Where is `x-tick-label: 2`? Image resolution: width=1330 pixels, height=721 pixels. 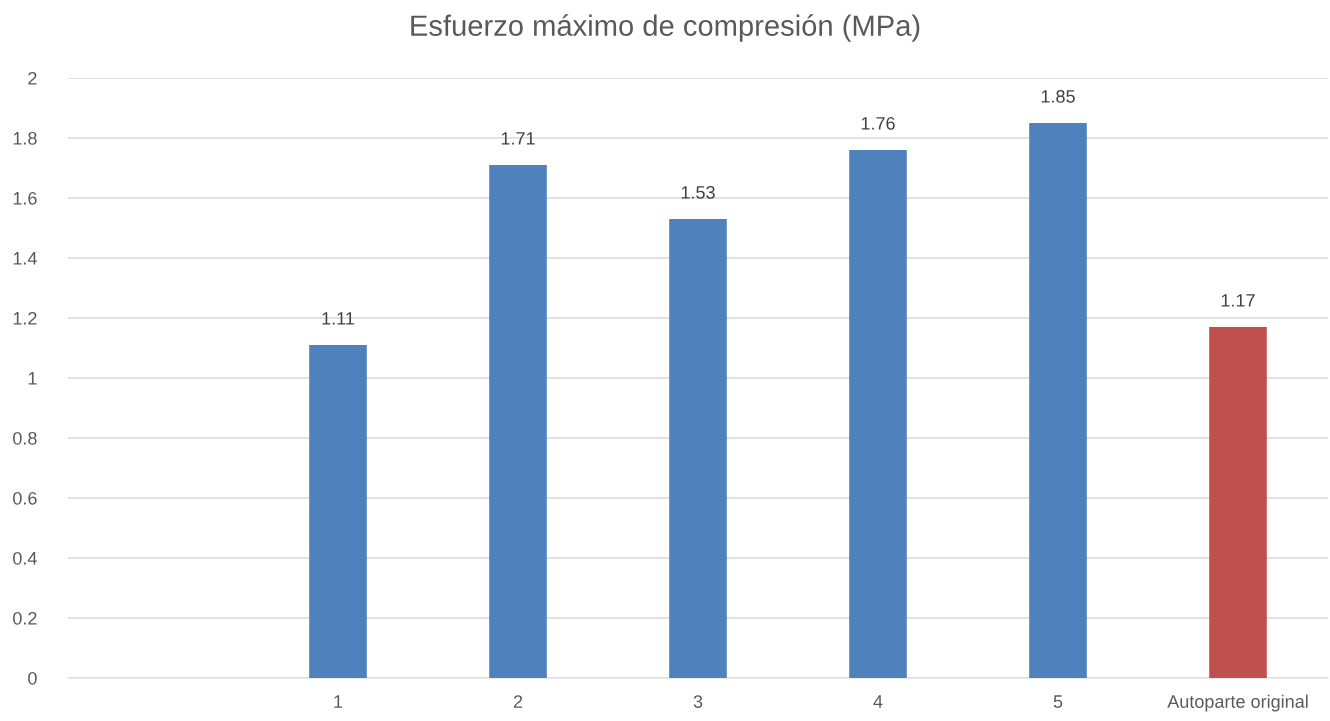 x-tick-label: 2 is located at coordinates (518, 701).